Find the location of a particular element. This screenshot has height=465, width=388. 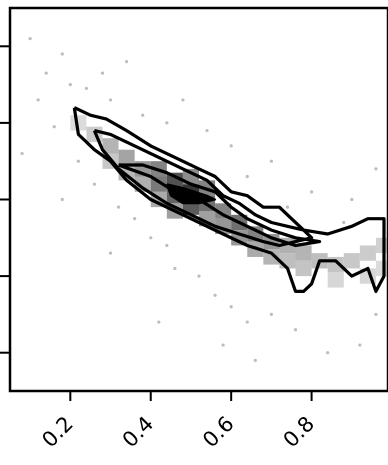

x-tick-label: 0.2 is located at coordinates (57, 432).